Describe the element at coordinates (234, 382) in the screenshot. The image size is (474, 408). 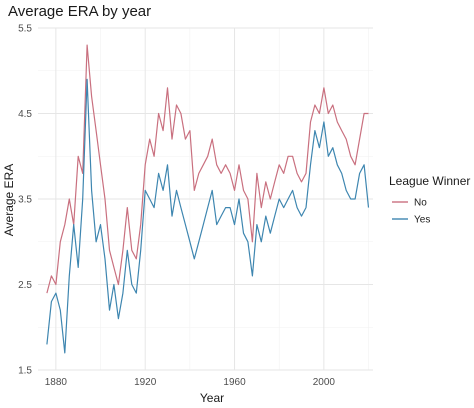
I see `x-tick-label: 1960` at that location.